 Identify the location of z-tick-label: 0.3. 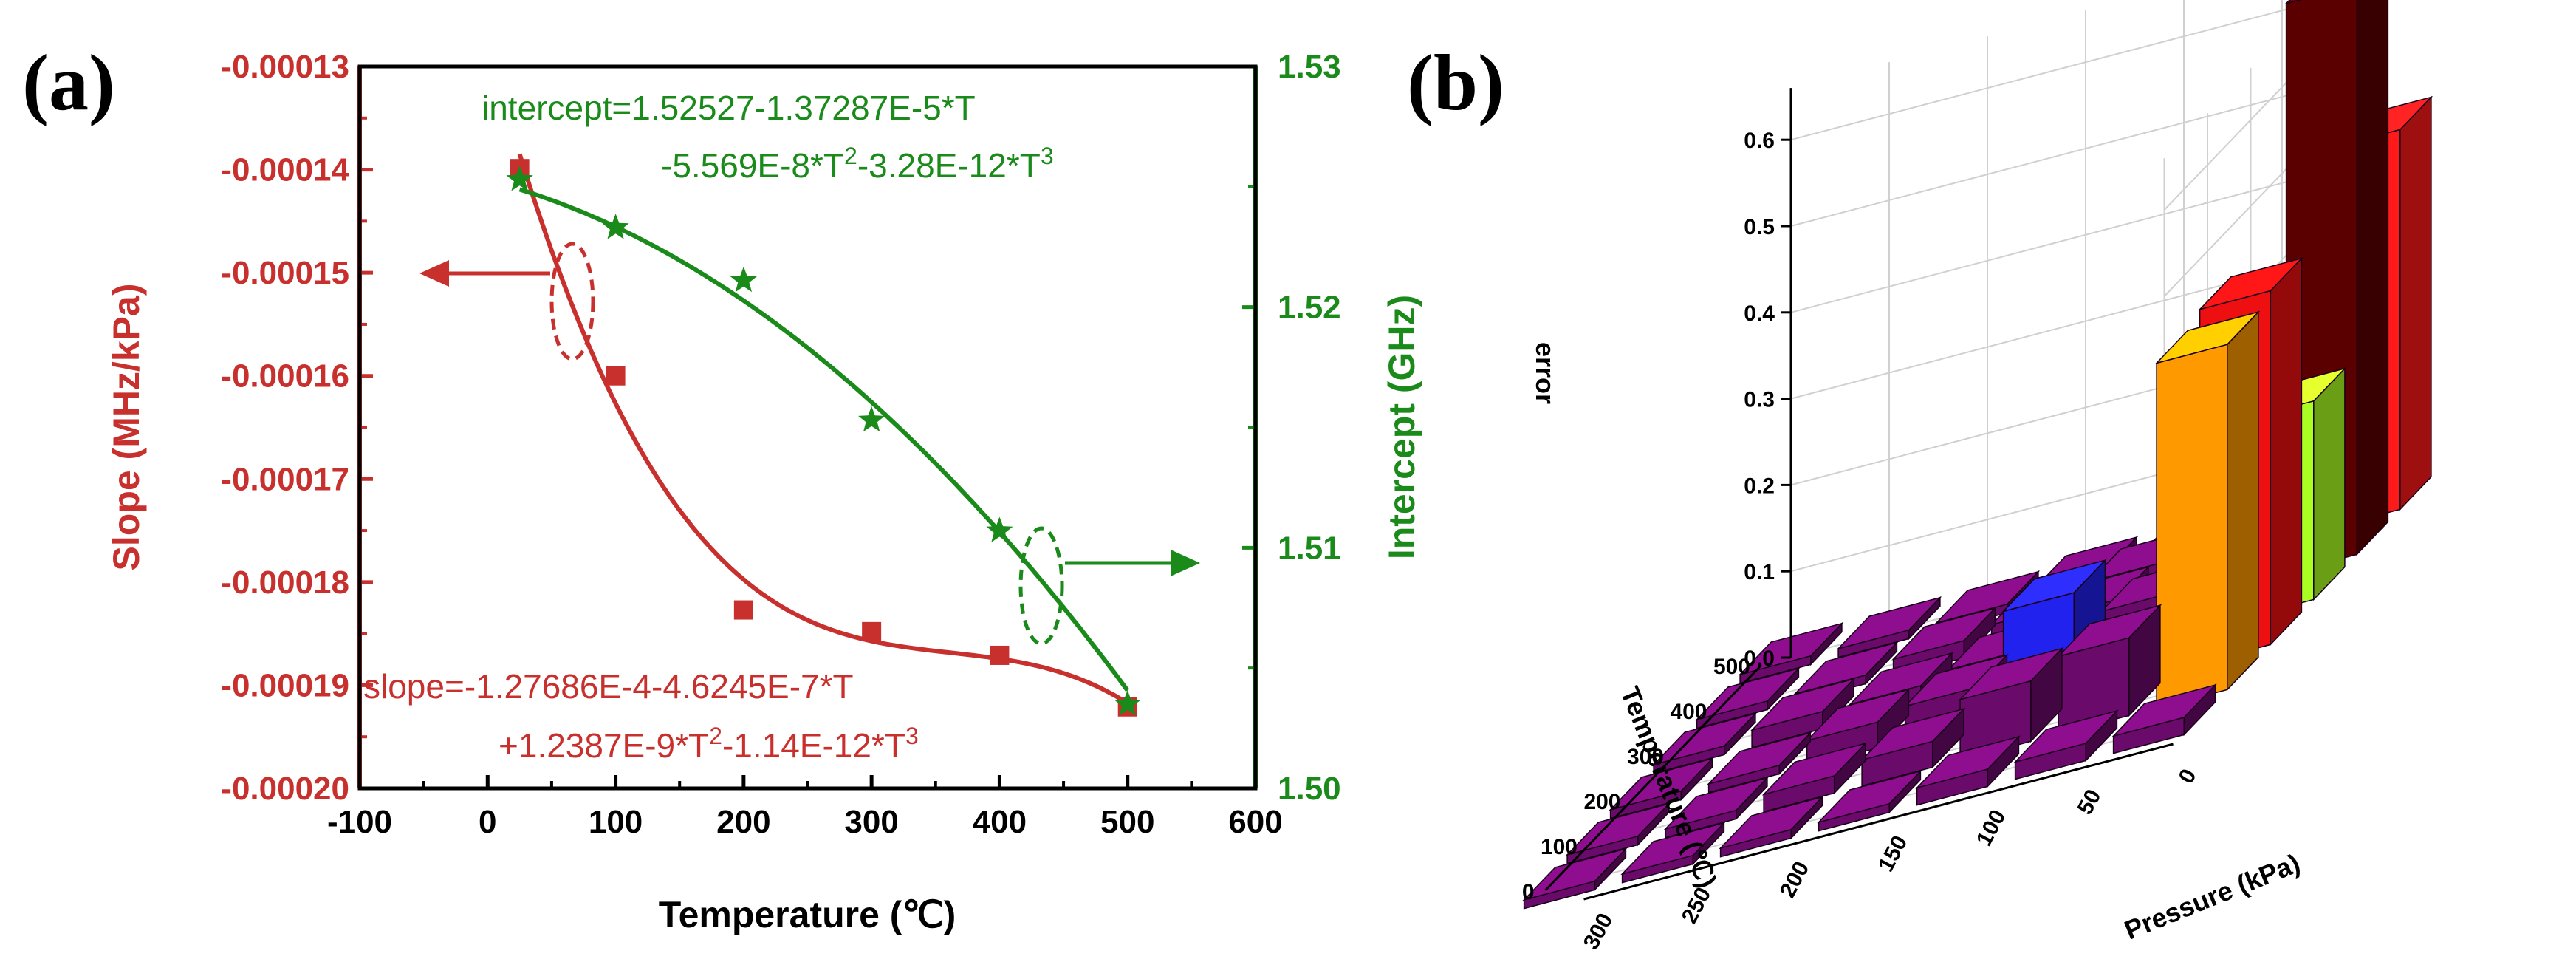
(1759, 400).